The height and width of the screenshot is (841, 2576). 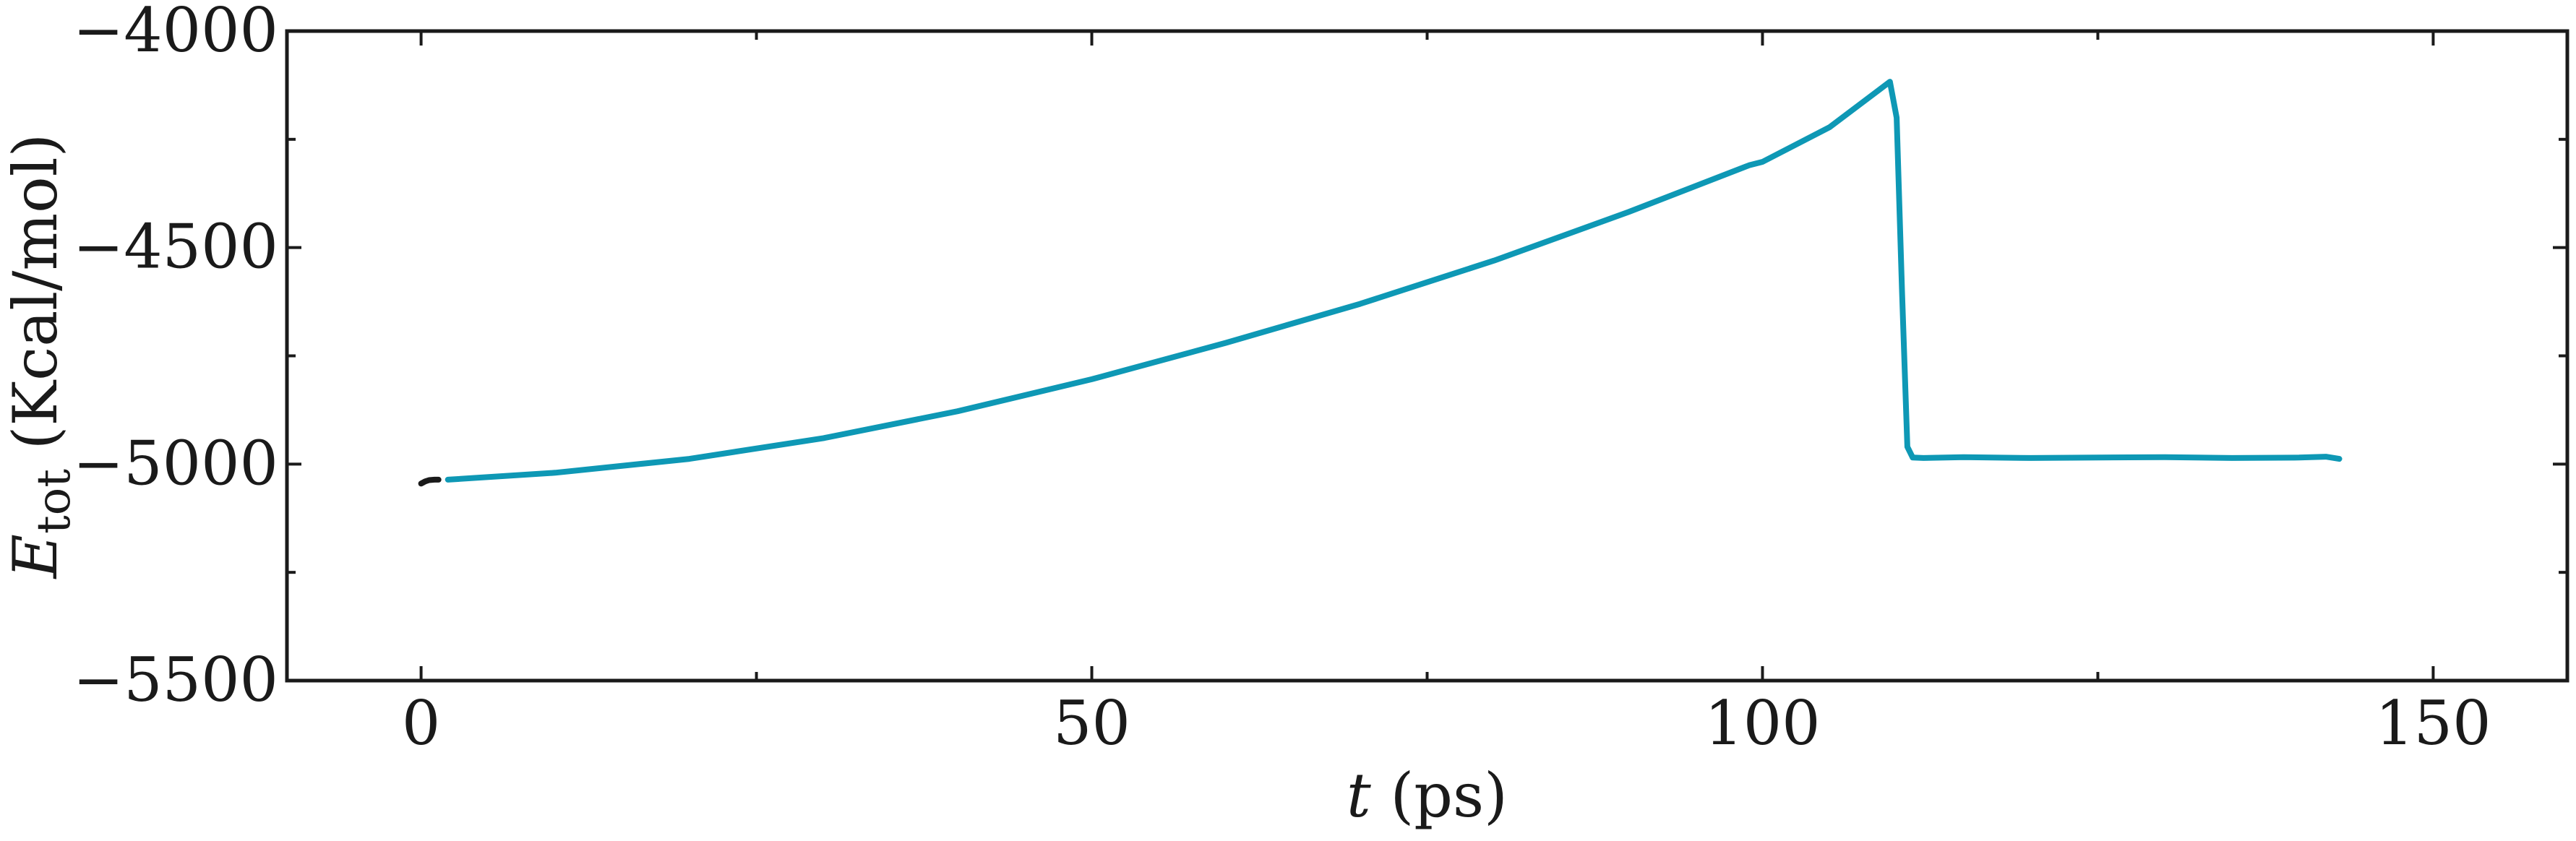 I want to click on y-axis-label: Etot (Kcal/mol), so click(x=40, y=357).